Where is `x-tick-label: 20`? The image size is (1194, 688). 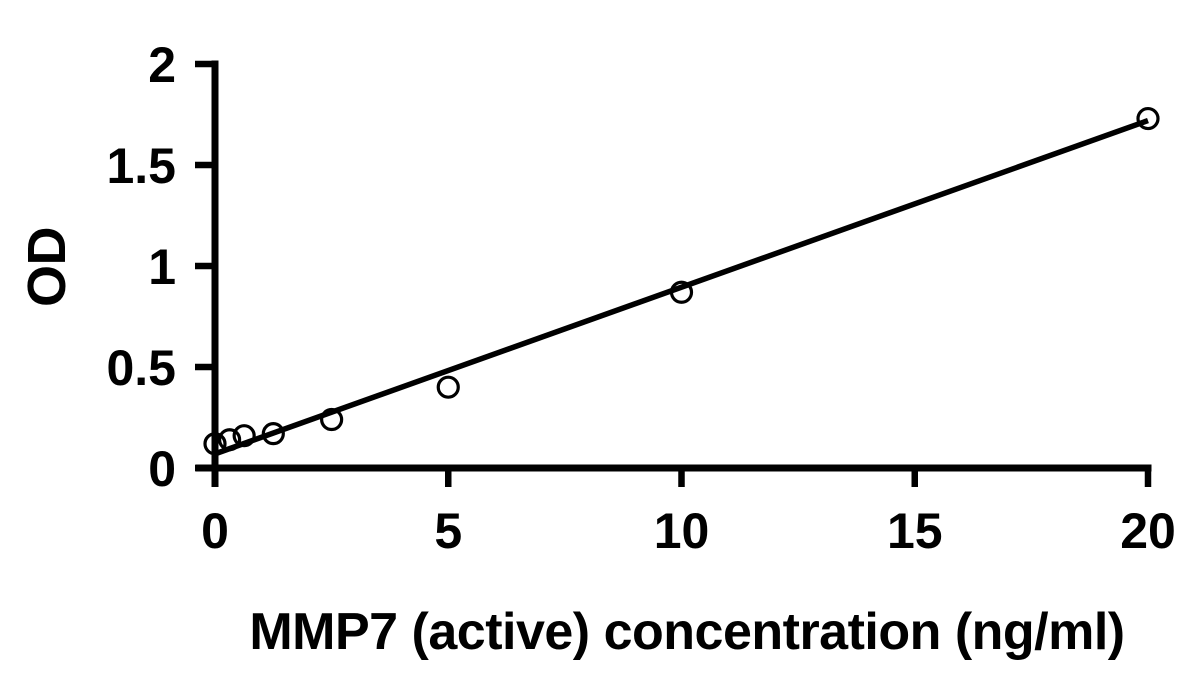 x-tick-label: 20 is located at coordinates (1148, 531).